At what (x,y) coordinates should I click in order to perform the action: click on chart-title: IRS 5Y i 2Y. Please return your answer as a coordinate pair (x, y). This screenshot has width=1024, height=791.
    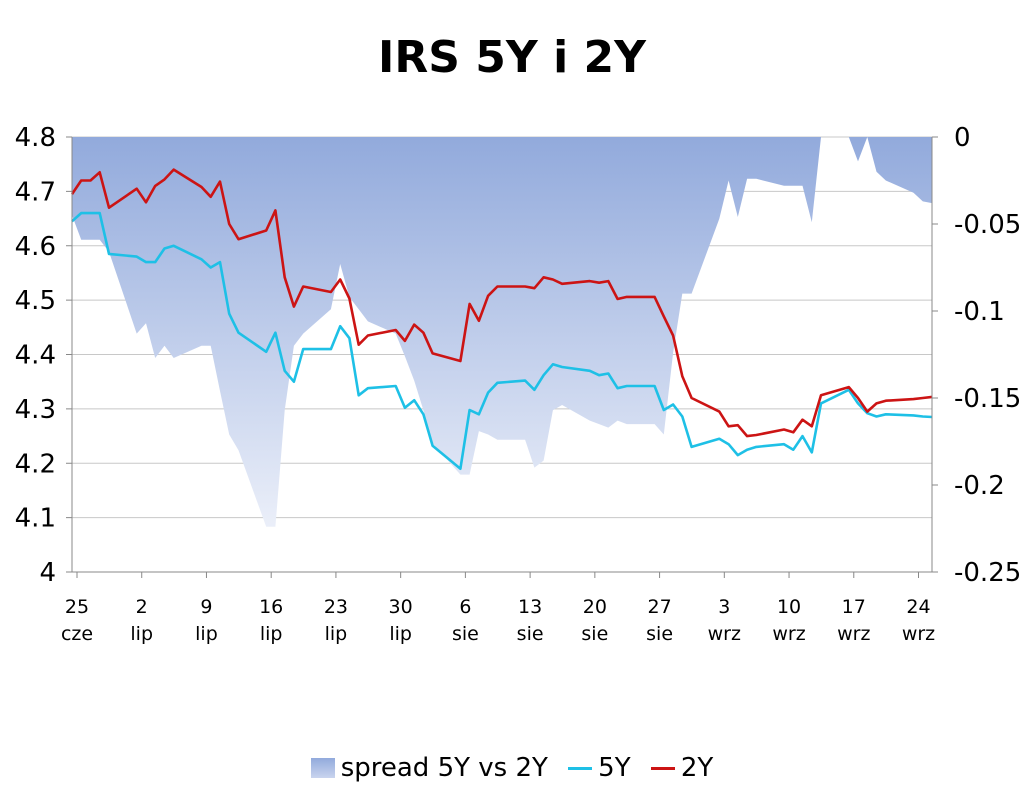
    Looking at the image, I should click on (512, 57).